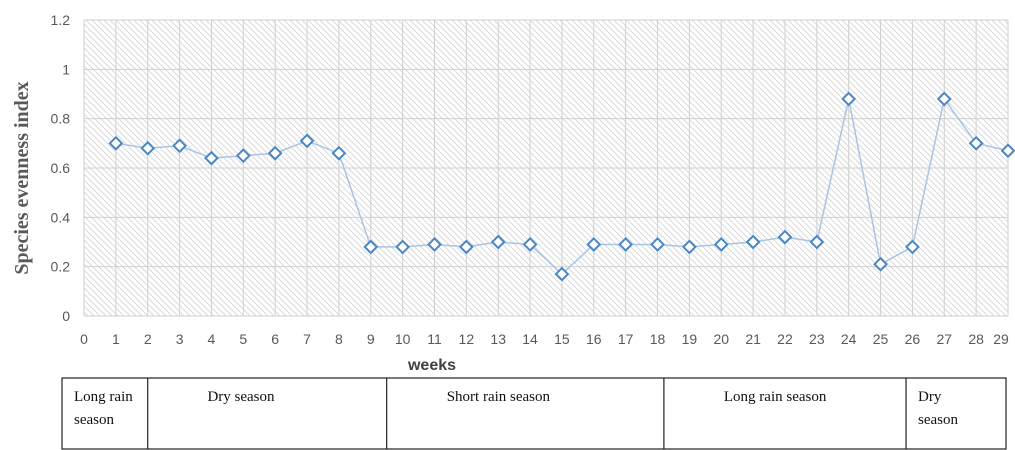 This screenshot has height=450, width=1015. I want to click on x-tick-label: 7, so click(307, 339).